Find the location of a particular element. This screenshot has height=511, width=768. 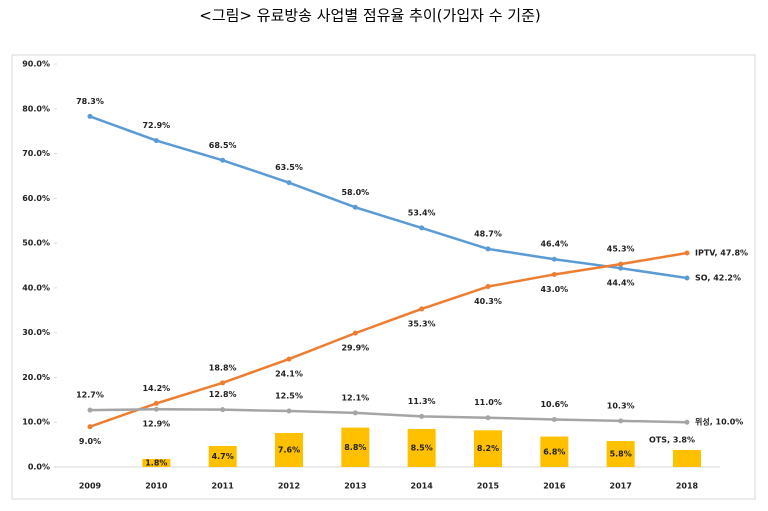

y-tick-label: 50.0% is located at coordinates (36, 243).